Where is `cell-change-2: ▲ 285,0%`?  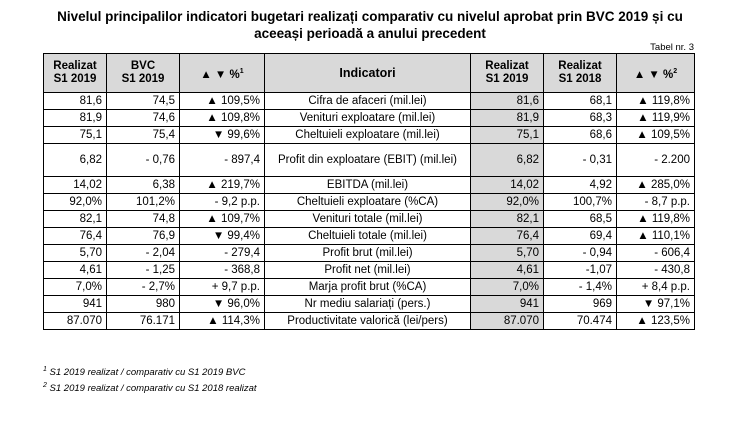 cell-change-2: ▲ 285,0% is located at coordinates (655, 185).